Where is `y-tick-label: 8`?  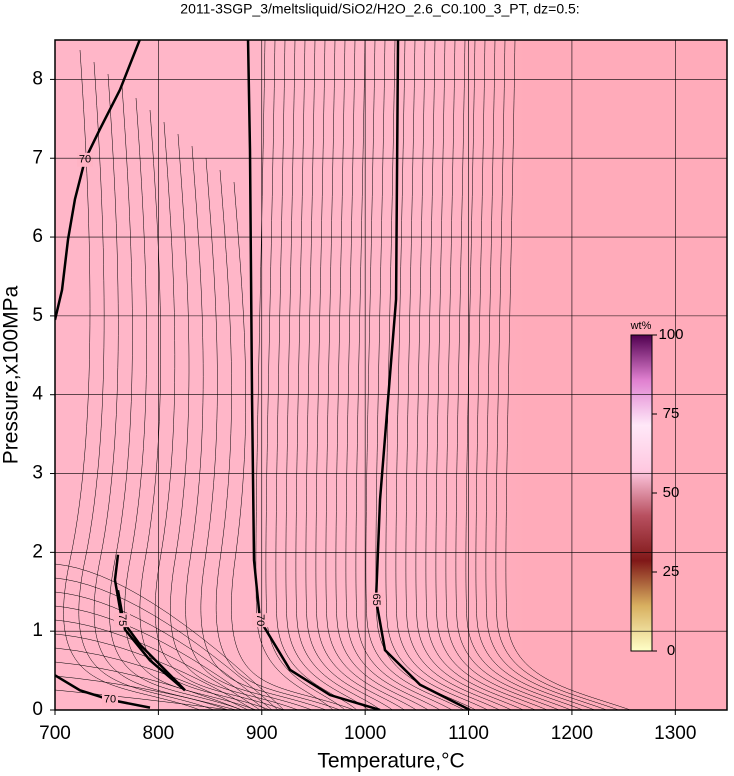
y-tick-label: 8 is located at coordinates (37, 78).